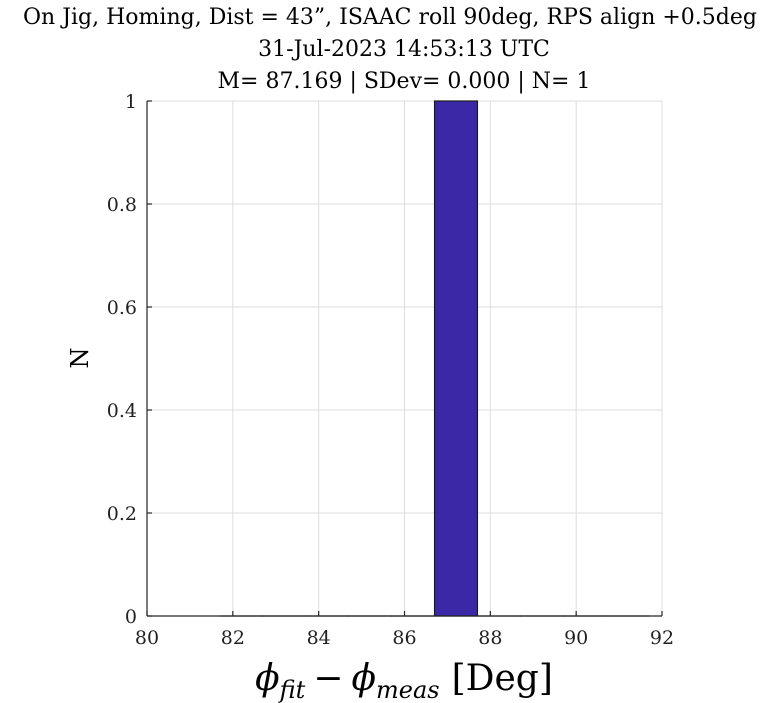 This screenshot has height=703, width=781. What do you see at coordinates (456, 358) in the screenshot?
I see `histogram-bar` at bounding box center [456, 358].